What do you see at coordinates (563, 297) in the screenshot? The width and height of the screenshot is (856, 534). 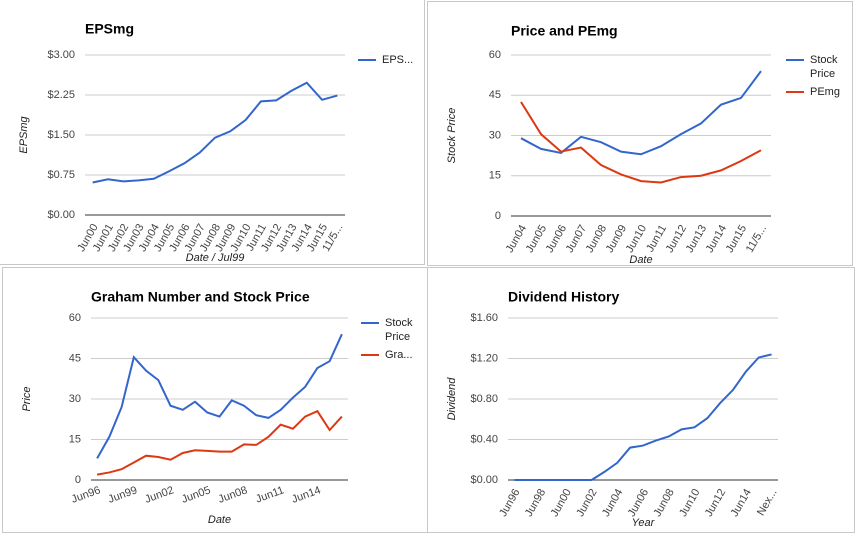 I see `chart-title: Dividend History` at bounding box center [563, 297].